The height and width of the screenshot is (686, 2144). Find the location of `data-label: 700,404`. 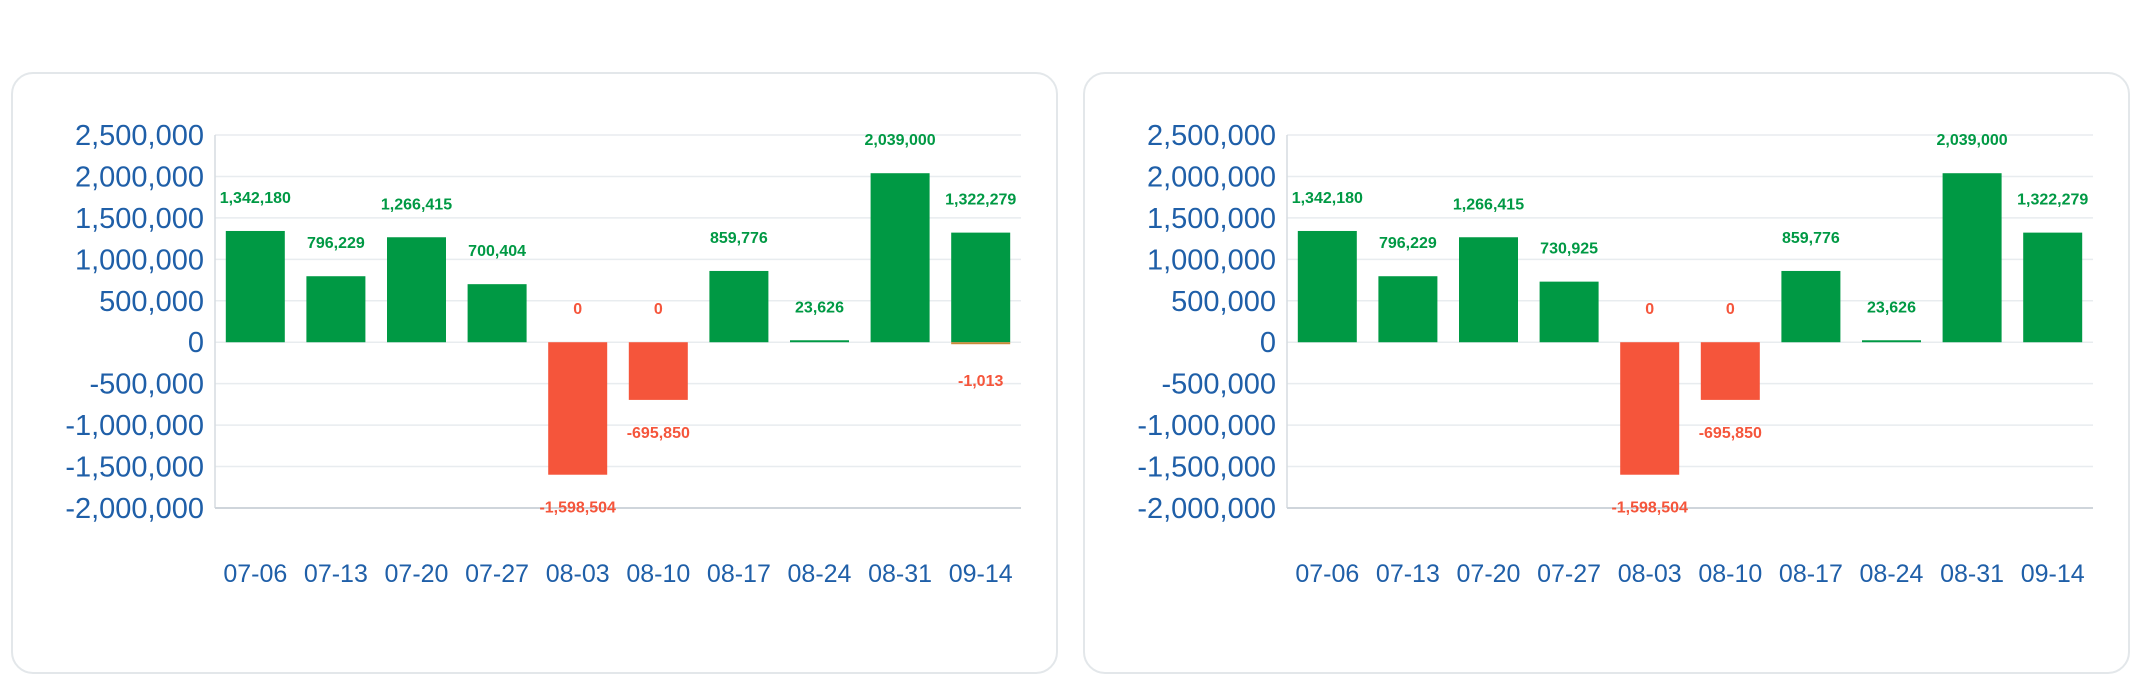

data-label: 700,404 is located at coordinates (497, 251).